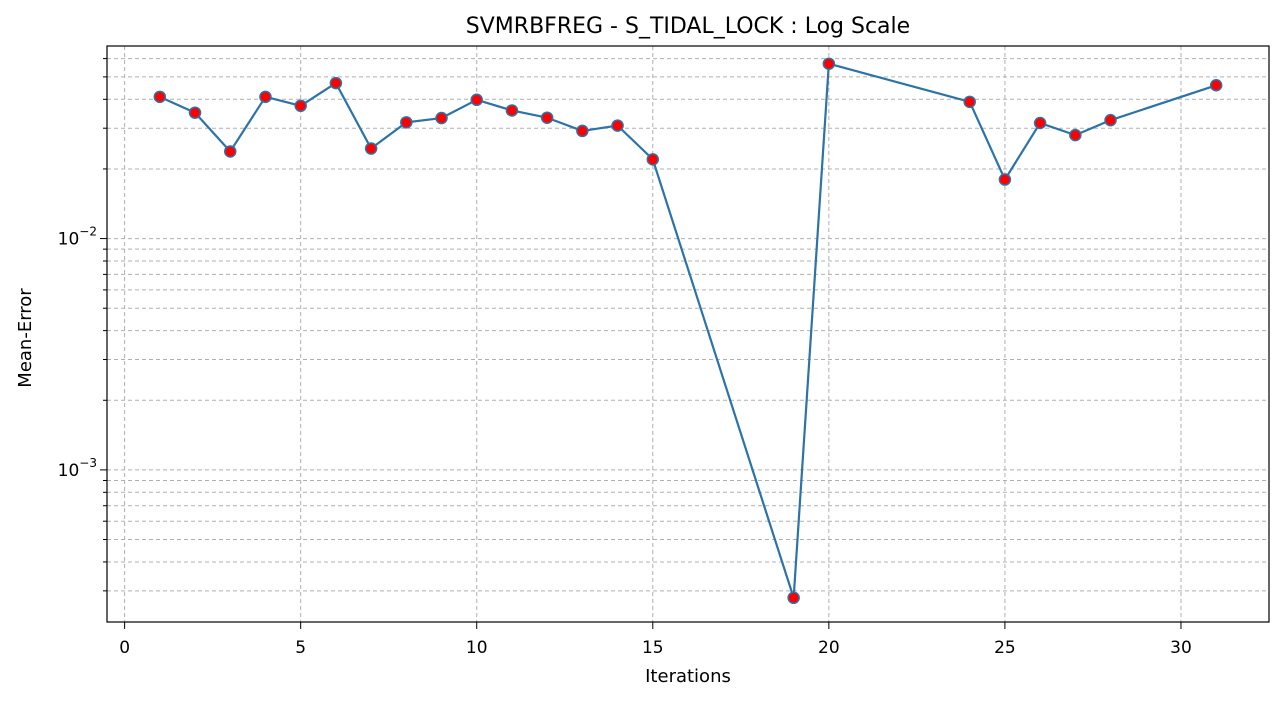 Image resolution: width=1284 pixels, height=701 pixels. I want to click on x-tick-label: 25, so click(1005, 648).